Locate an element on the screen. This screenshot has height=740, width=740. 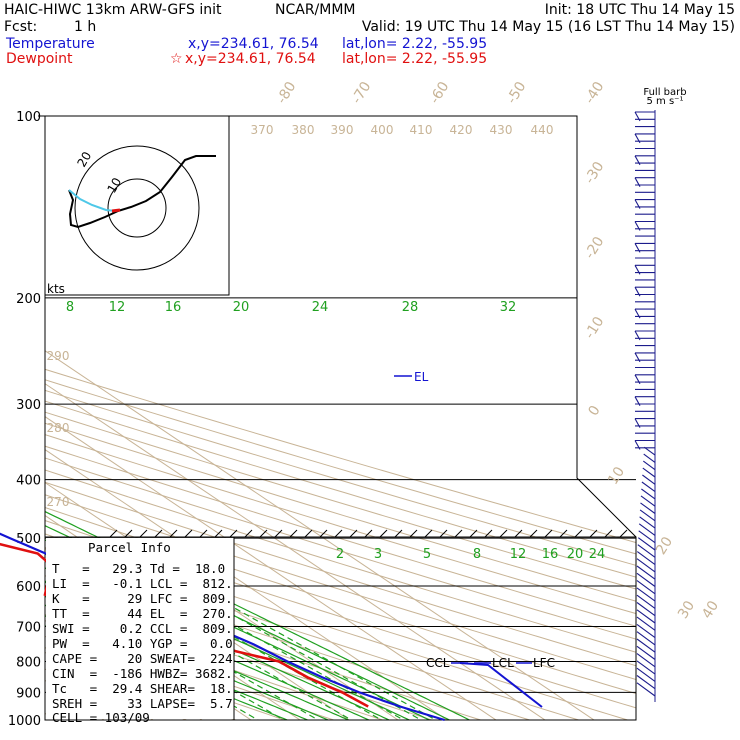
theta-label: 280 is located at coordinates (58, 428).